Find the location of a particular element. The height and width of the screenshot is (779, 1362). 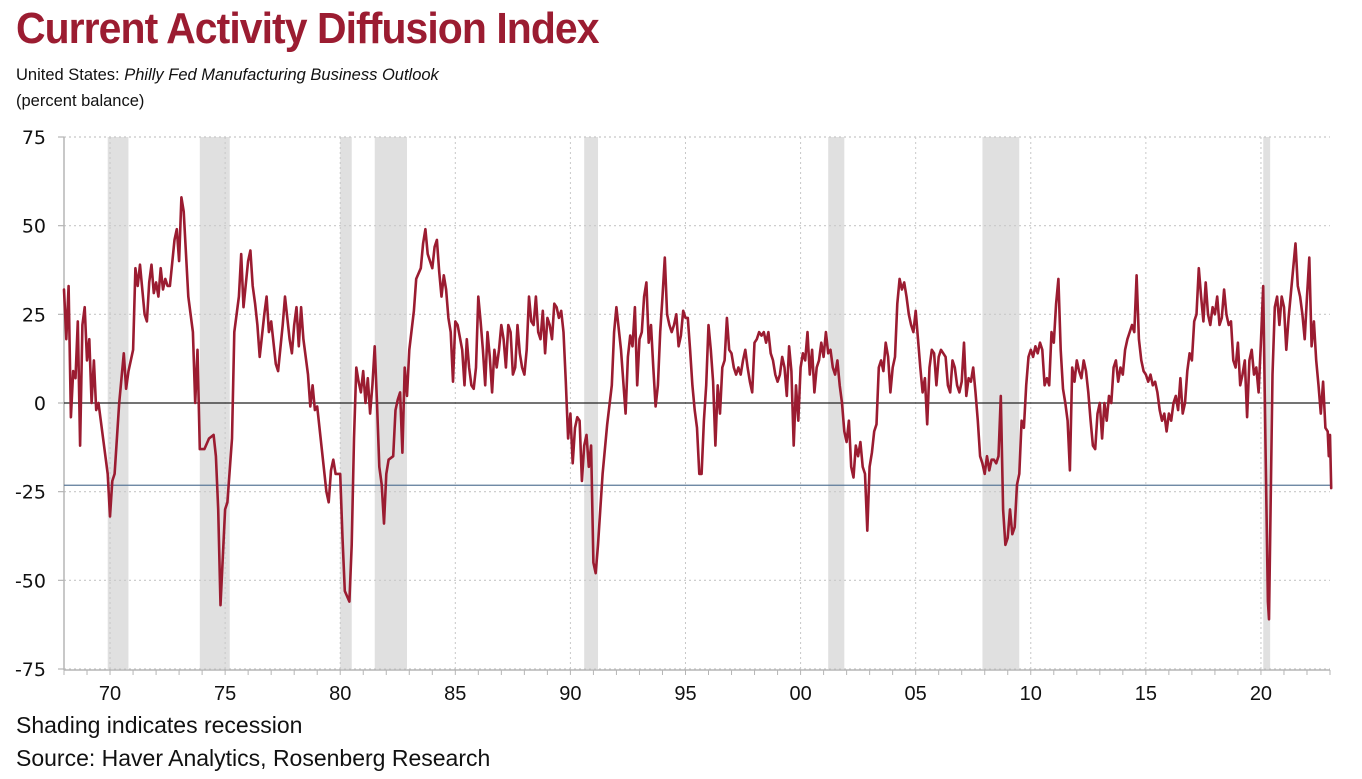

x-tick-label: 85 is located at coordinates (455, 694).